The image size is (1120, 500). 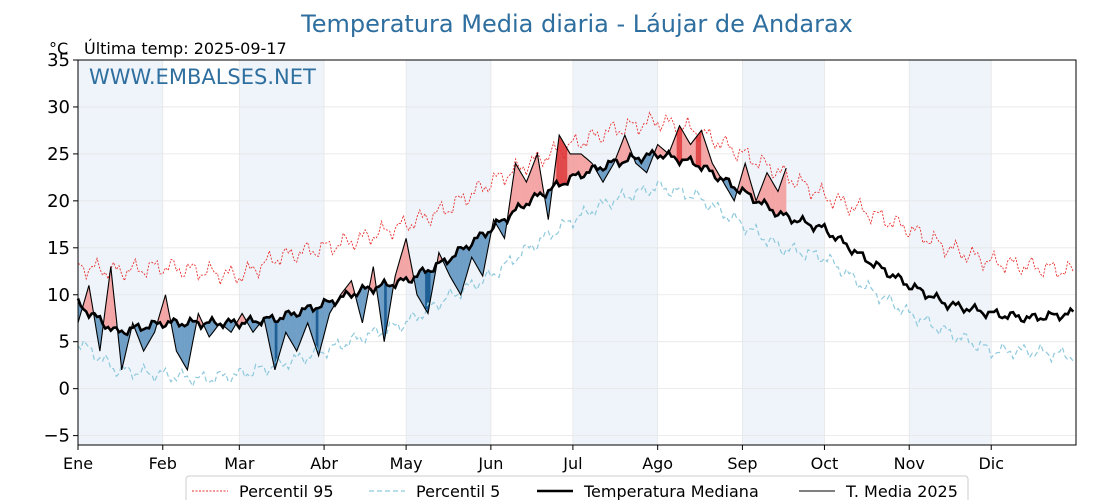 What do you see at coordinates (909, 463) in the screenshot?
I see `x-tick-label: Nov` at bounding box center [909, 463].